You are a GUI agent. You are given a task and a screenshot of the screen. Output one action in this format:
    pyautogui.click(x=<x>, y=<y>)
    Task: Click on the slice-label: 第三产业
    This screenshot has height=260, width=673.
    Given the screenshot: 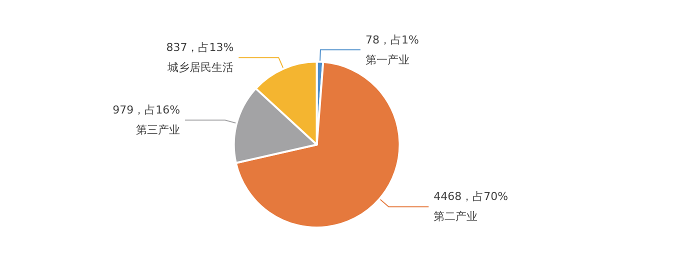 What is the action you would take?
    pyautogui.click(x=158, y=130)
    